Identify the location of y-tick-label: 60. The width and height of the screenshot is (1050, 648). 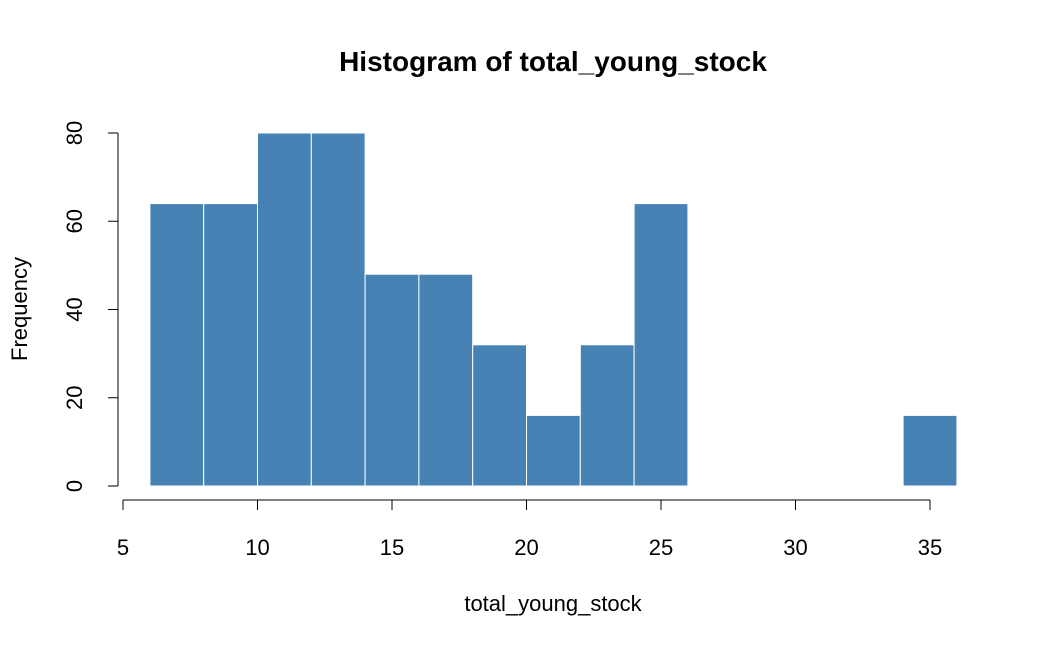
(74, 221).